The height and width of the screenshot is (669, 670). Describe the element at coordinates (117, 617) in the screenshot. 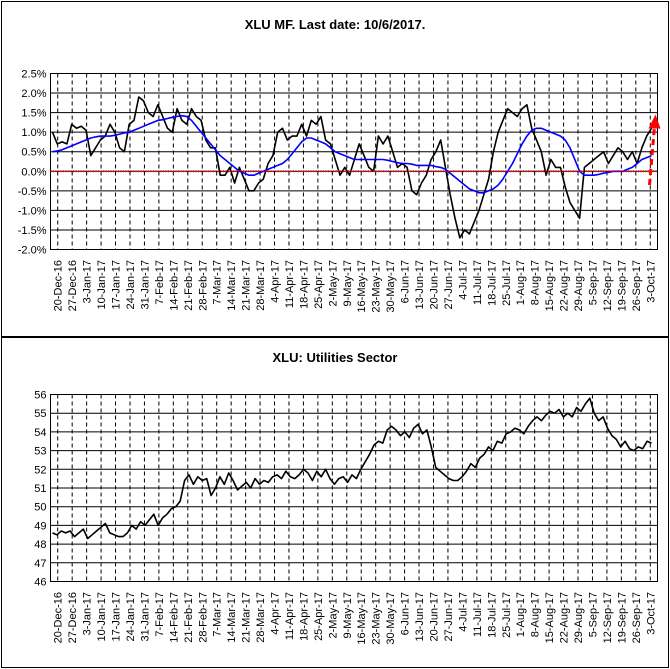

I see `xlu-x-tick-label: 17-Jan-17` at that location.